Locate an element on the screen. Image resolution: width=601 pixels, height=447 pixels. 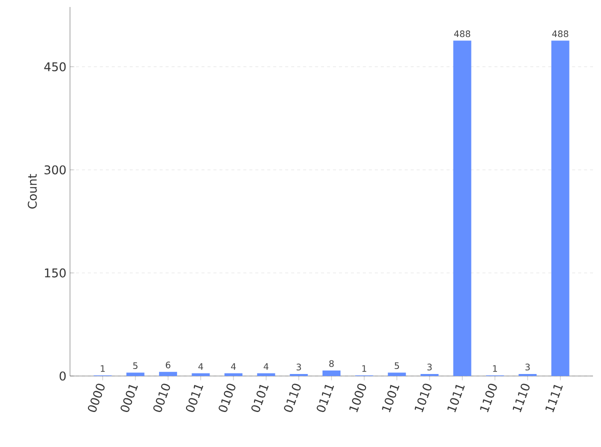
x-tick-label: 0011 is located at coordinates (195, 398).